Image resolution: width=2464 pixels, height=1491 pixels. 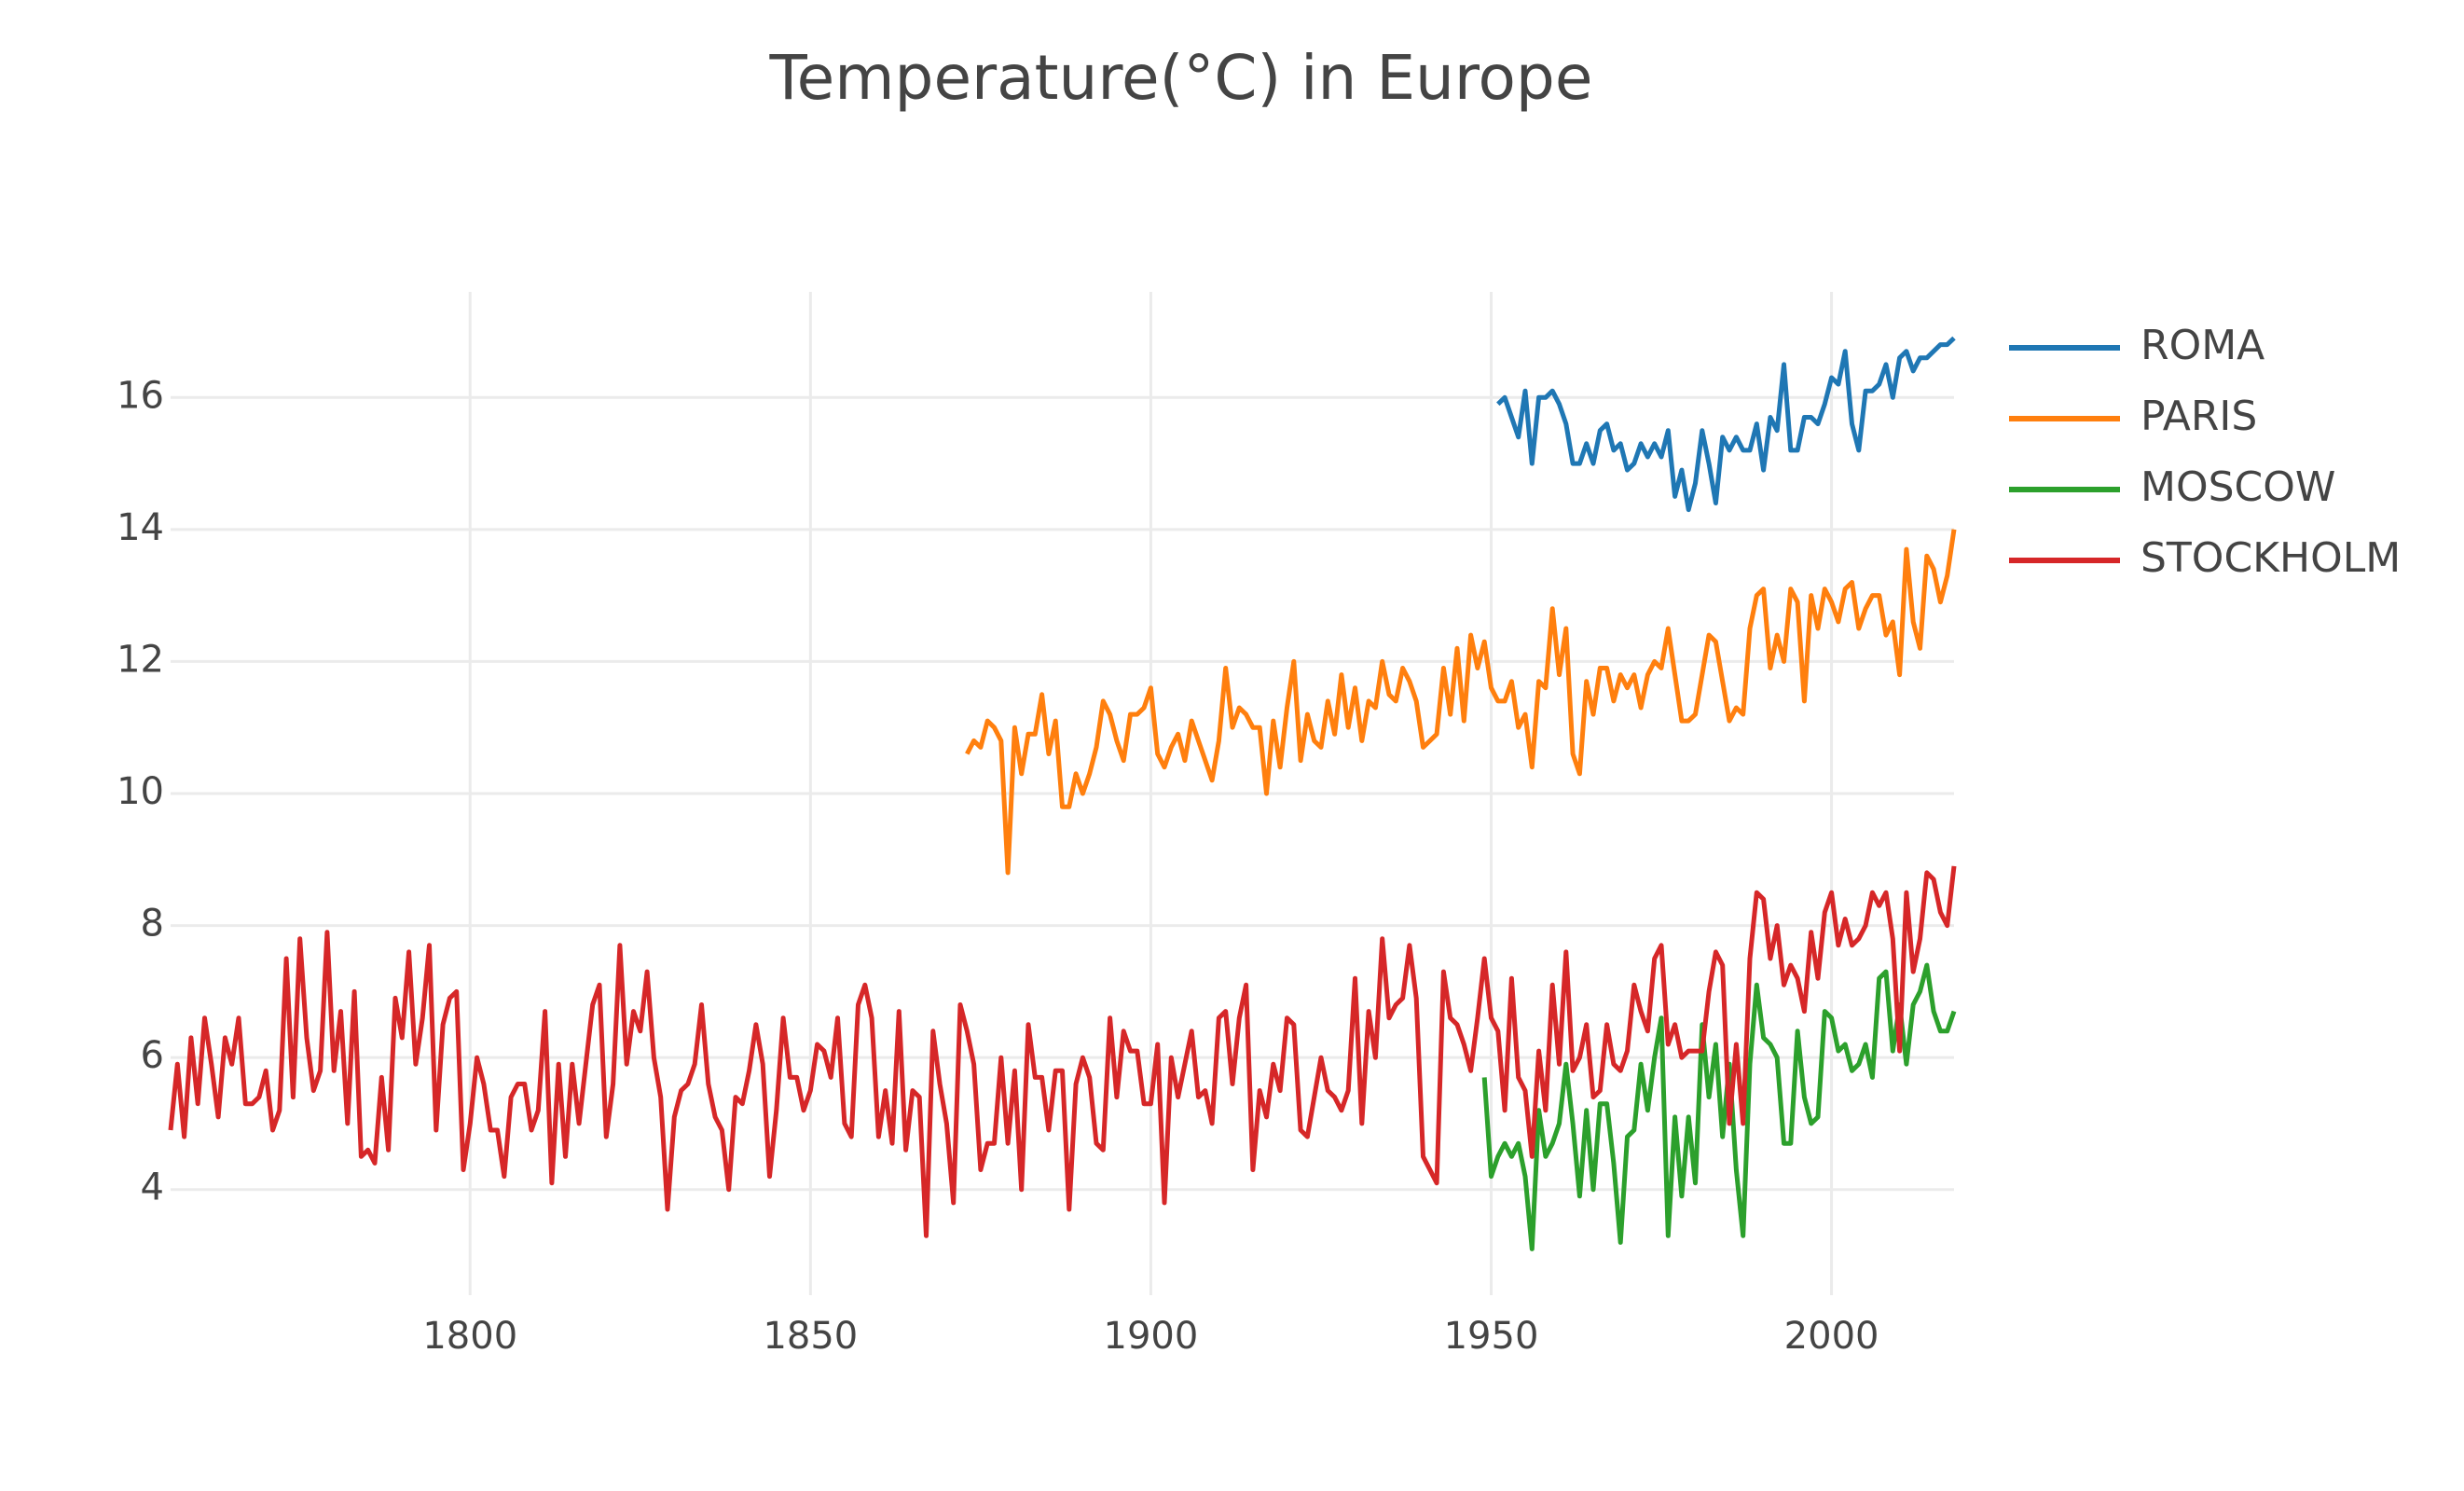 What do you see at coordinates (810, 1336) in the screenshot?
I see `x-tick-label: 1850` at bounding box center [810, 1336].